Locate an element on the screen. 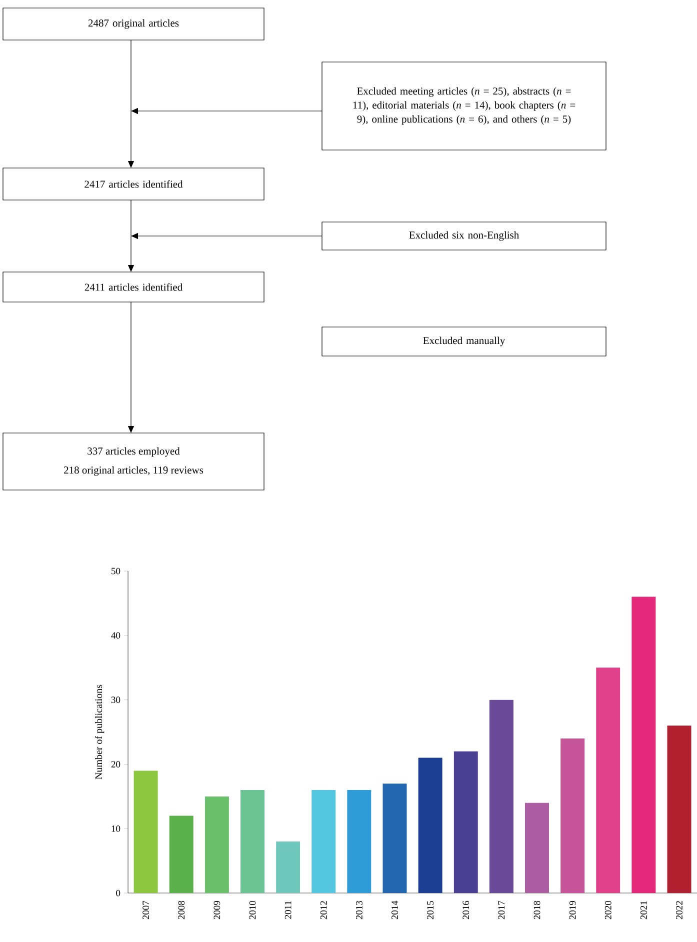 This screenshot has height=942, width=697. x-tick-label: 2011 is located at coordinates (288, 910).